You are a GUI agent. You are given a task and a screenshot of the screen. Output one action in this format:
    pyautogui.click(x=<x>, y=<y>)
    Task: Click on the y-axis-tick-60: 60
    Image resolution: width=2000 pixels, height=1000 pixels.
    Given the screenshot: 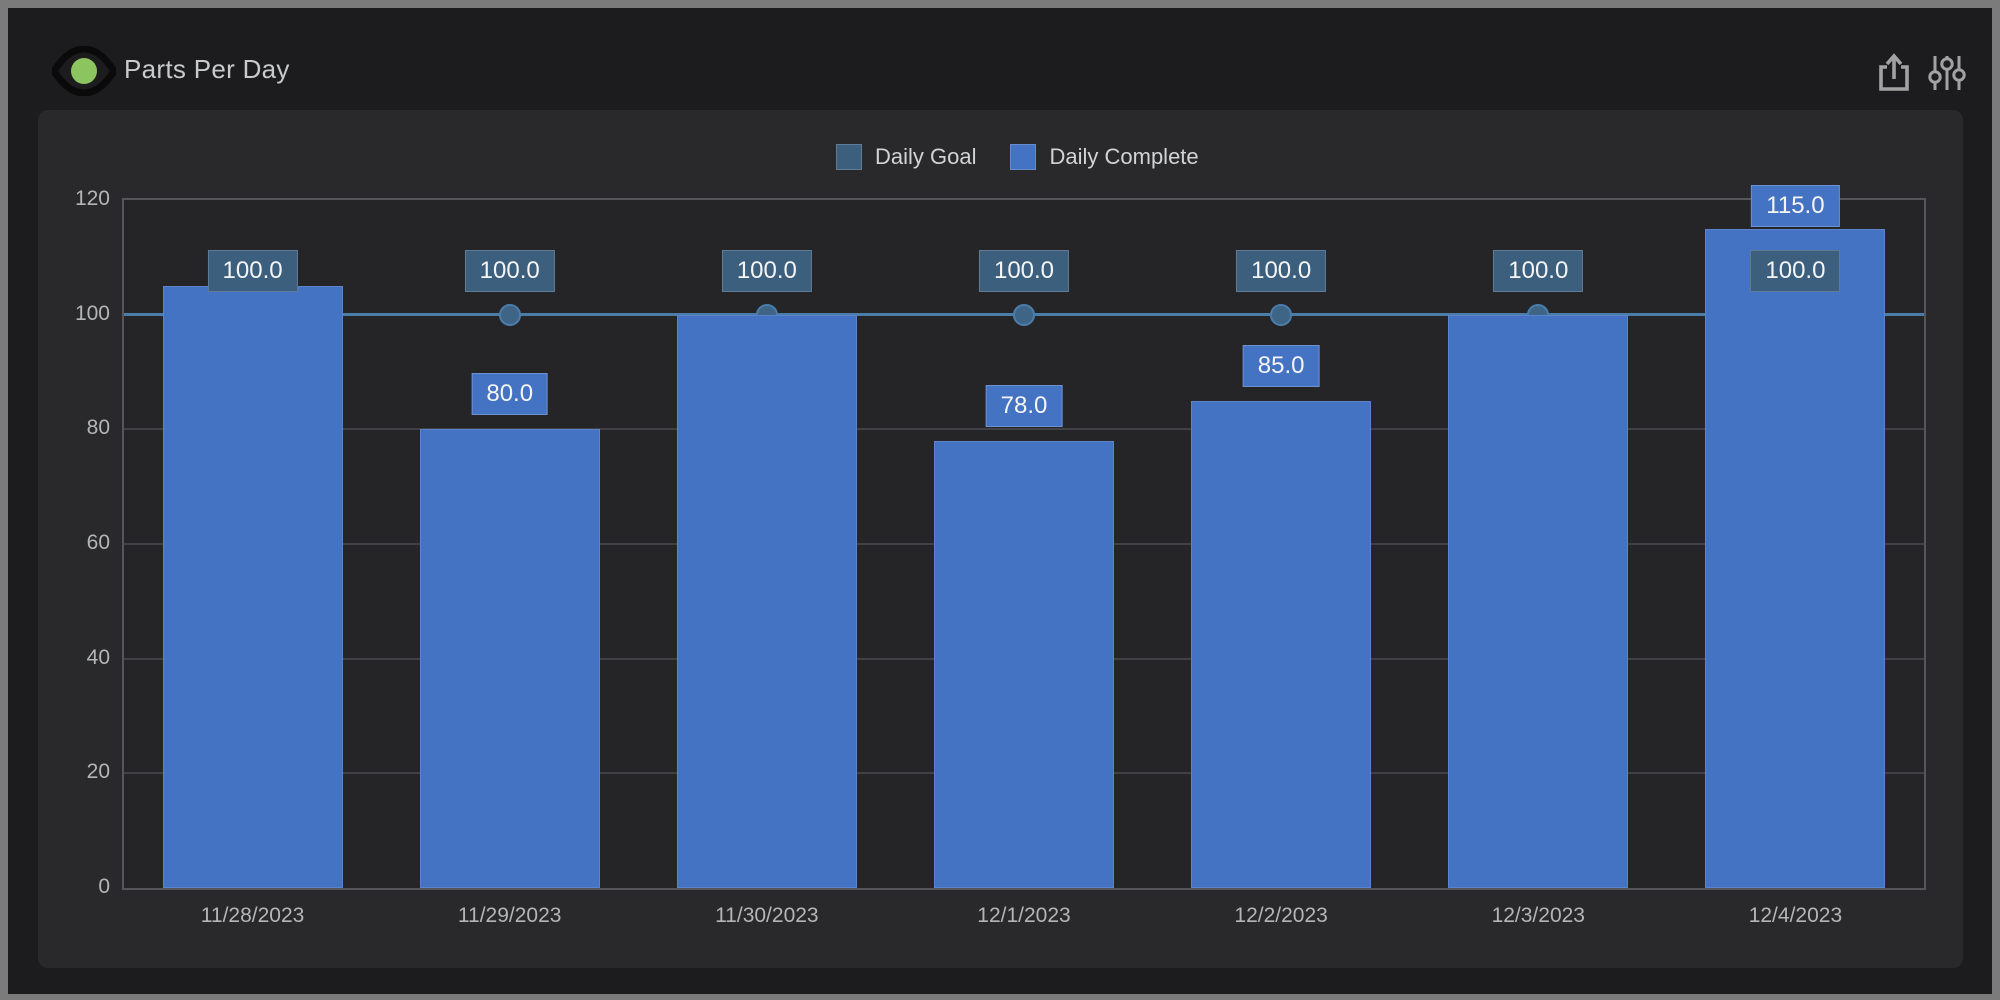 What is the action you would take?
    pyautogui.click(x=98, y=542)
    